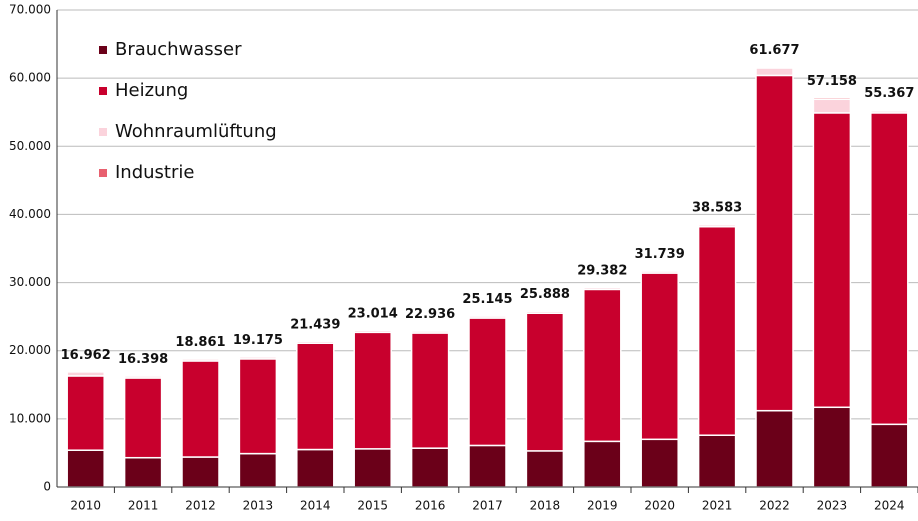  What do you see at coordinates (200, 342) in the screenshot?
I see `total-label: 18.861` at bounding box center [200, 342].